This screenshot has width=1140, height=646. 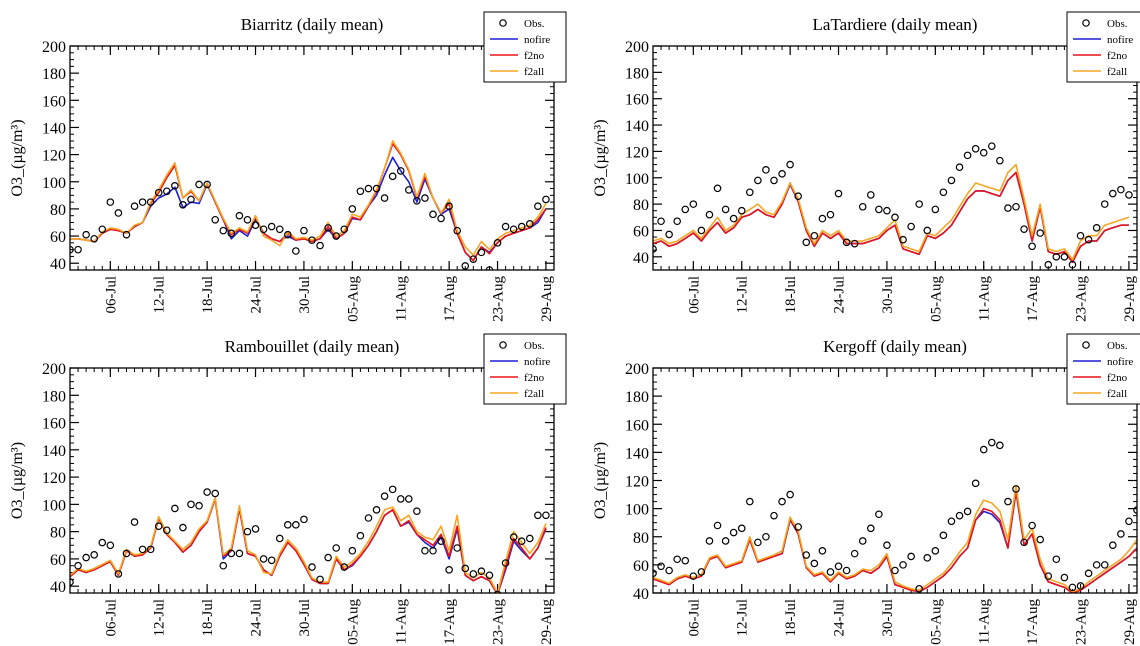 I want to click on x-tick-label: 18-Jul, so click(x=208, y=618).